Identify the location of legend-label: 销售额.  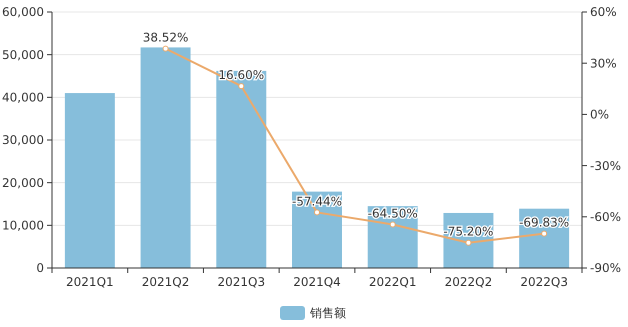
(327, 313).